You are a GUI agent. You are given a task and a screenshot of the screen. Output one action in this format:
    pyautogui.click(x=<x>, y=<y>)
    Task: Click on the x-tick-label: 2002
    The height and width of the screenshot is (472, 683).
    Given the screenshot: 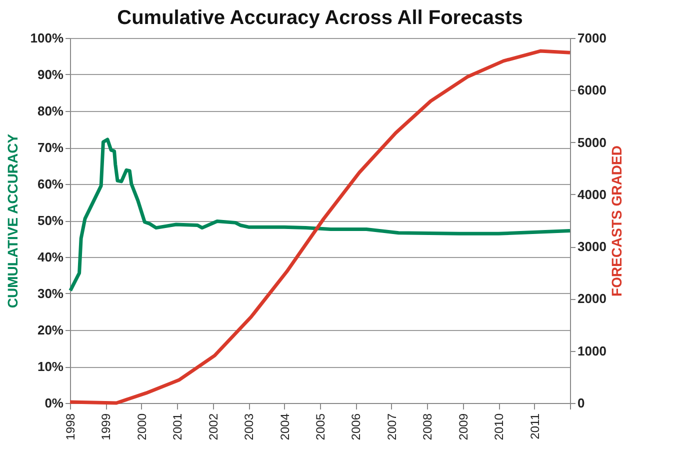 What is the action you would take?
    pyautogui.click(x=213, y=426)
    